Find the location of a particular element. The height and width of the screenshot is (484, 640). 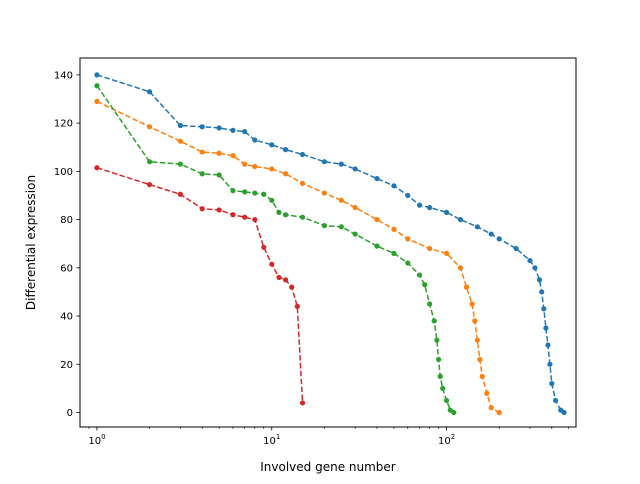

y-tick-label: 20 is located at coordinates (66, 365).